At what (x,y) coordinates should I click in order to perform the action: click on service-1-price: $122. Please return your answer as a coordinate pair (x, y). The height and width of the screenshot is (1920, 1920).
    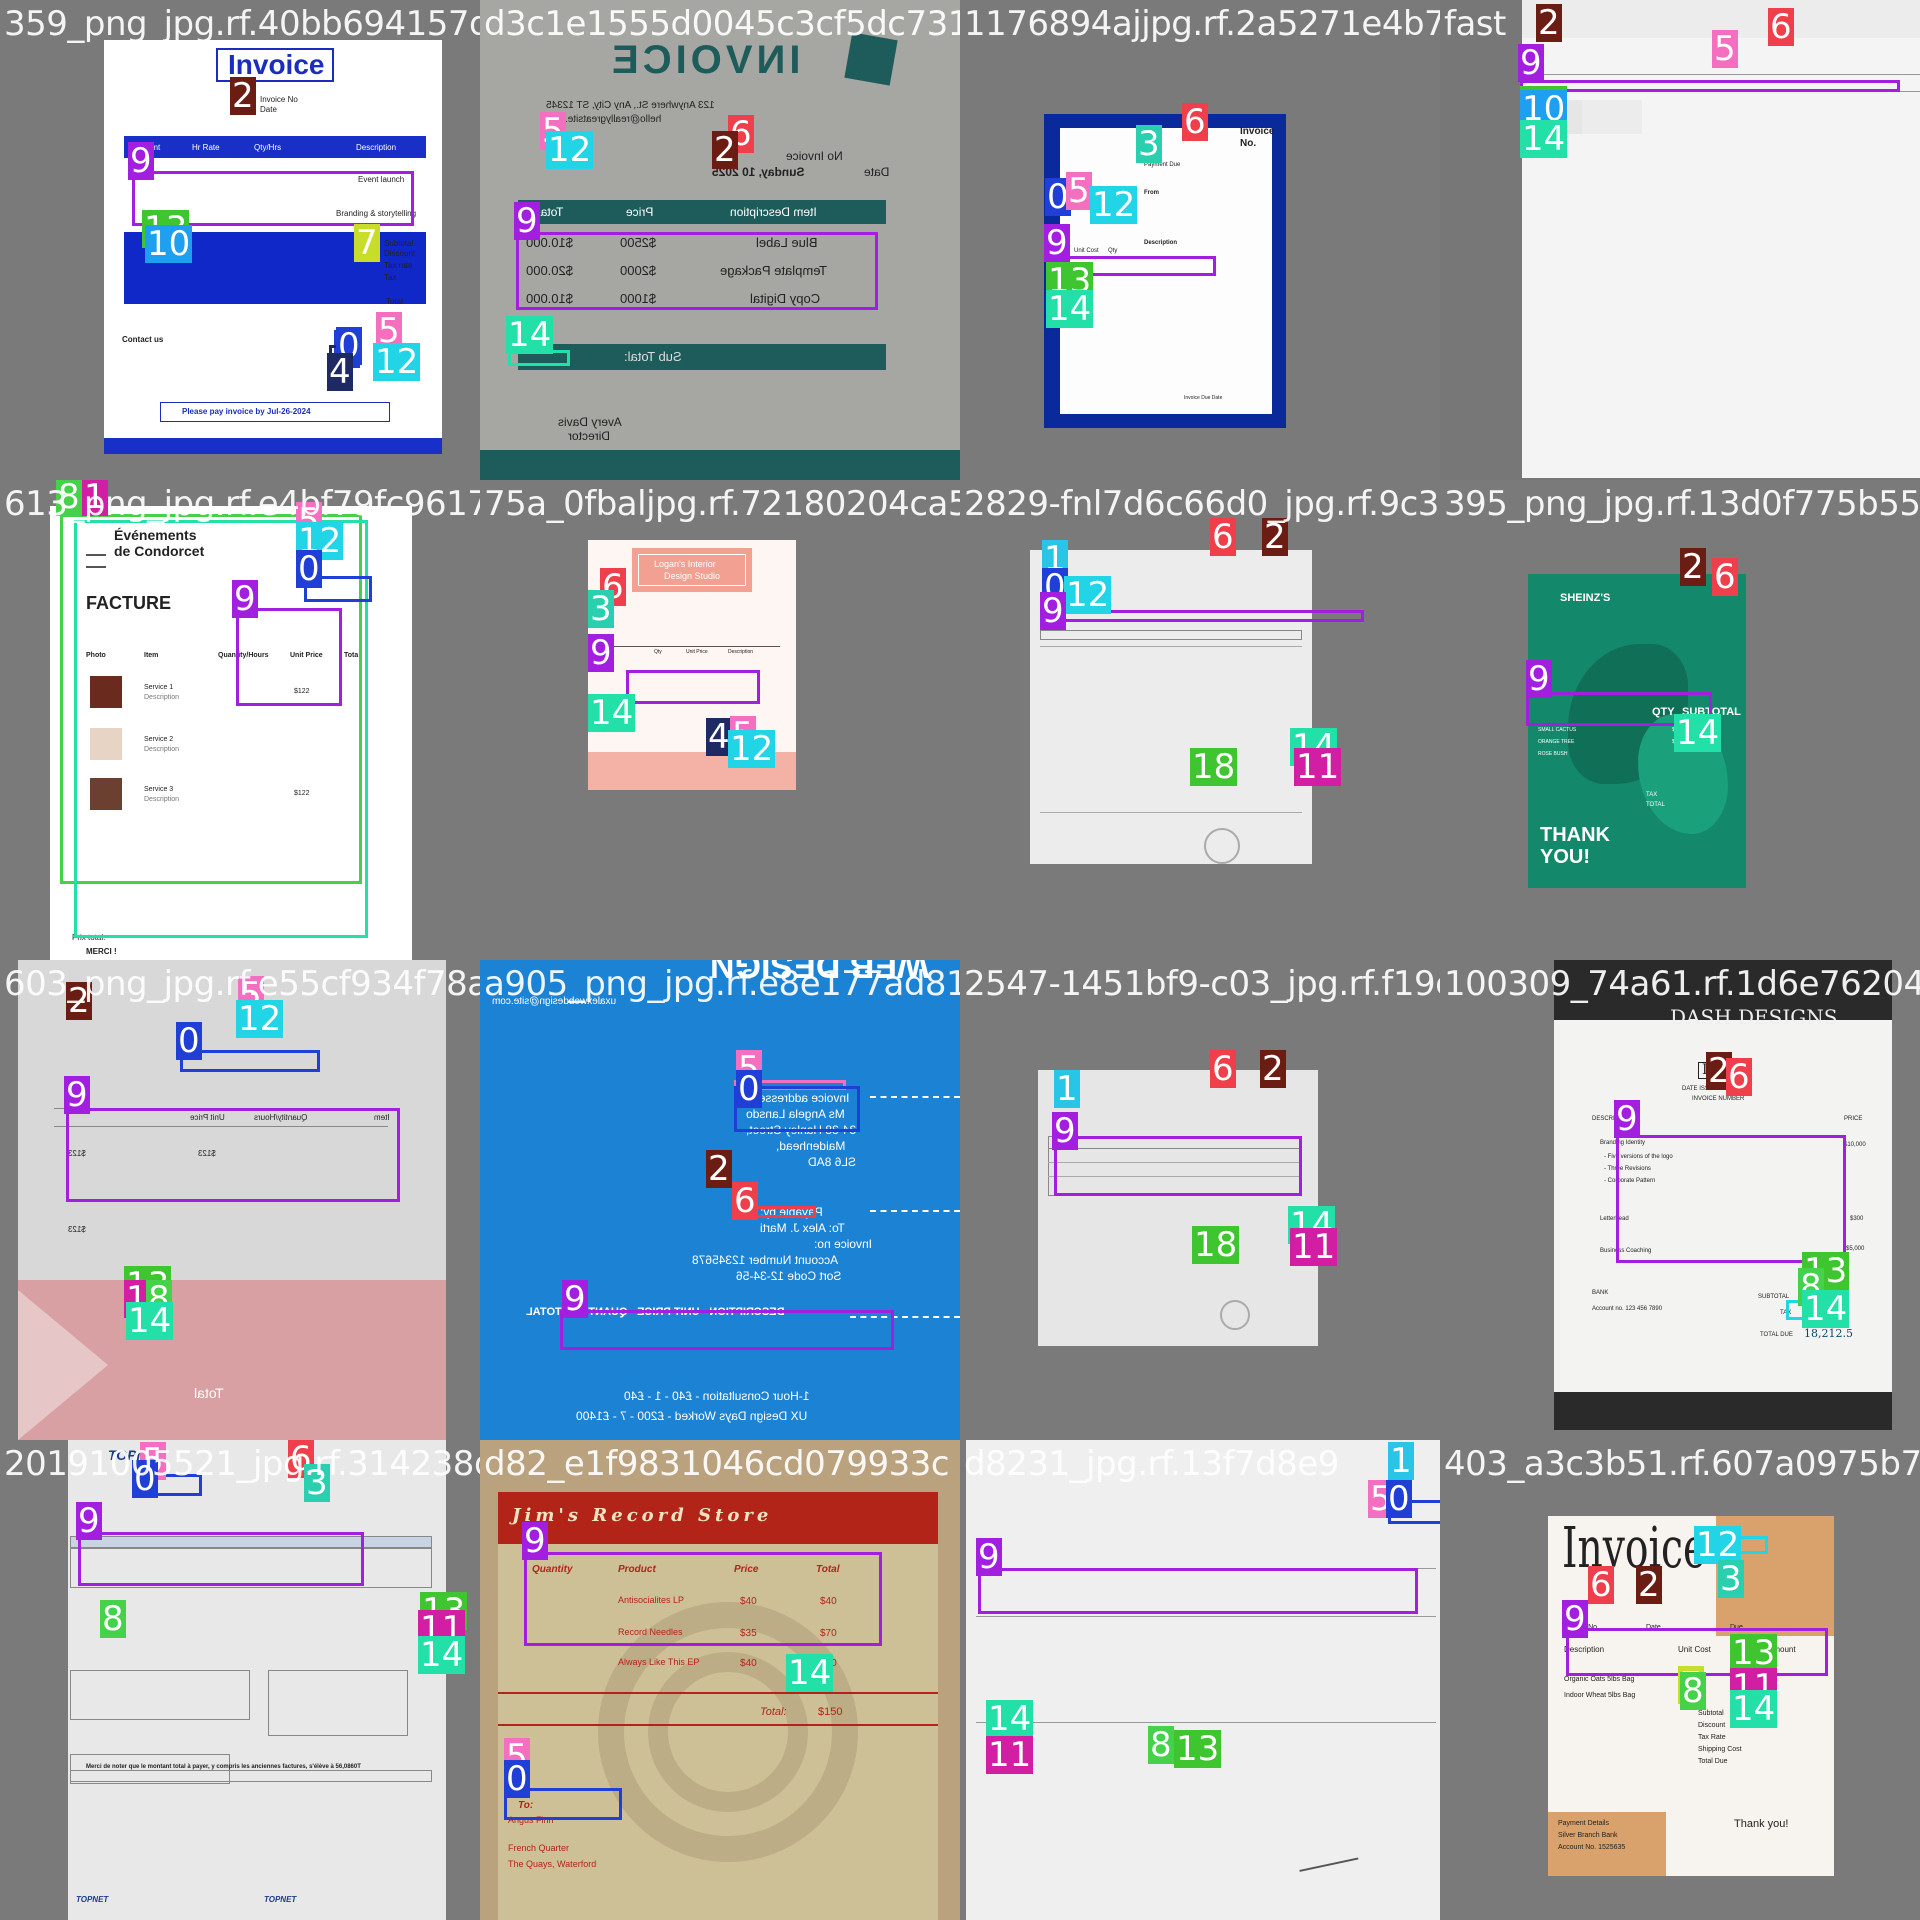
    Looking at the image, I should click on (302, 691).